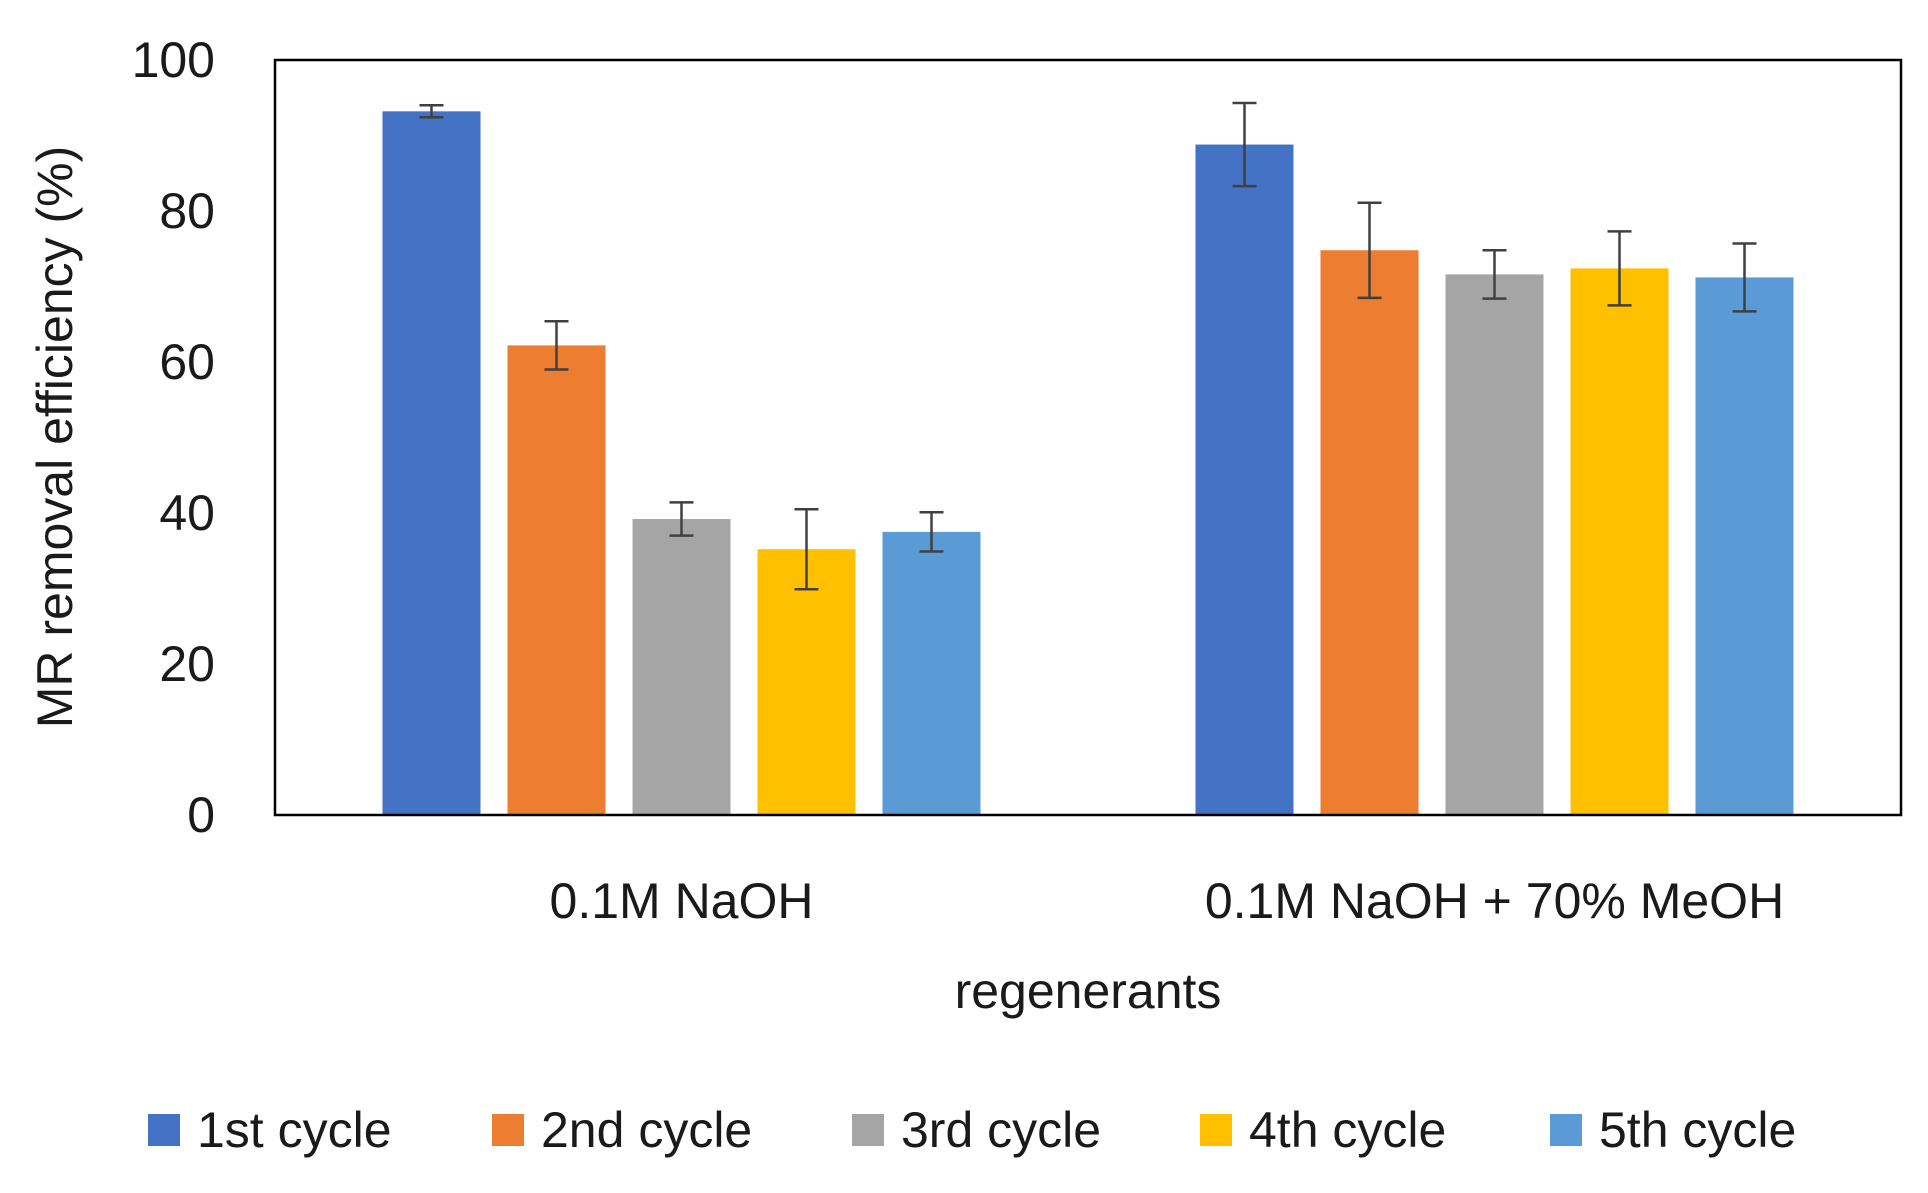 This screenshot has height=1193, width=1928. What do you see at coordinates (1347, 1130) in the screenshot?
I see `legend-label: 4th cycle` at bounding box center [1347, 1130].